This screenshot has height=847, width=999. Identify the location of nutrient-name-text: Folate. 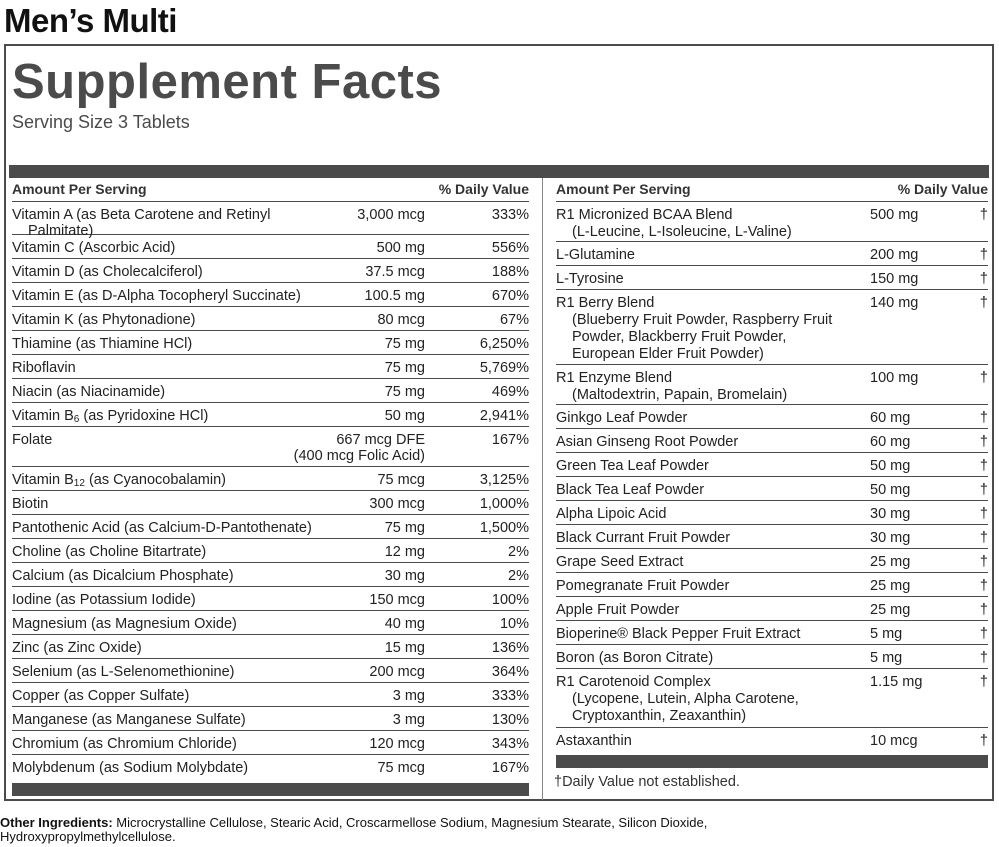
(32, 440).